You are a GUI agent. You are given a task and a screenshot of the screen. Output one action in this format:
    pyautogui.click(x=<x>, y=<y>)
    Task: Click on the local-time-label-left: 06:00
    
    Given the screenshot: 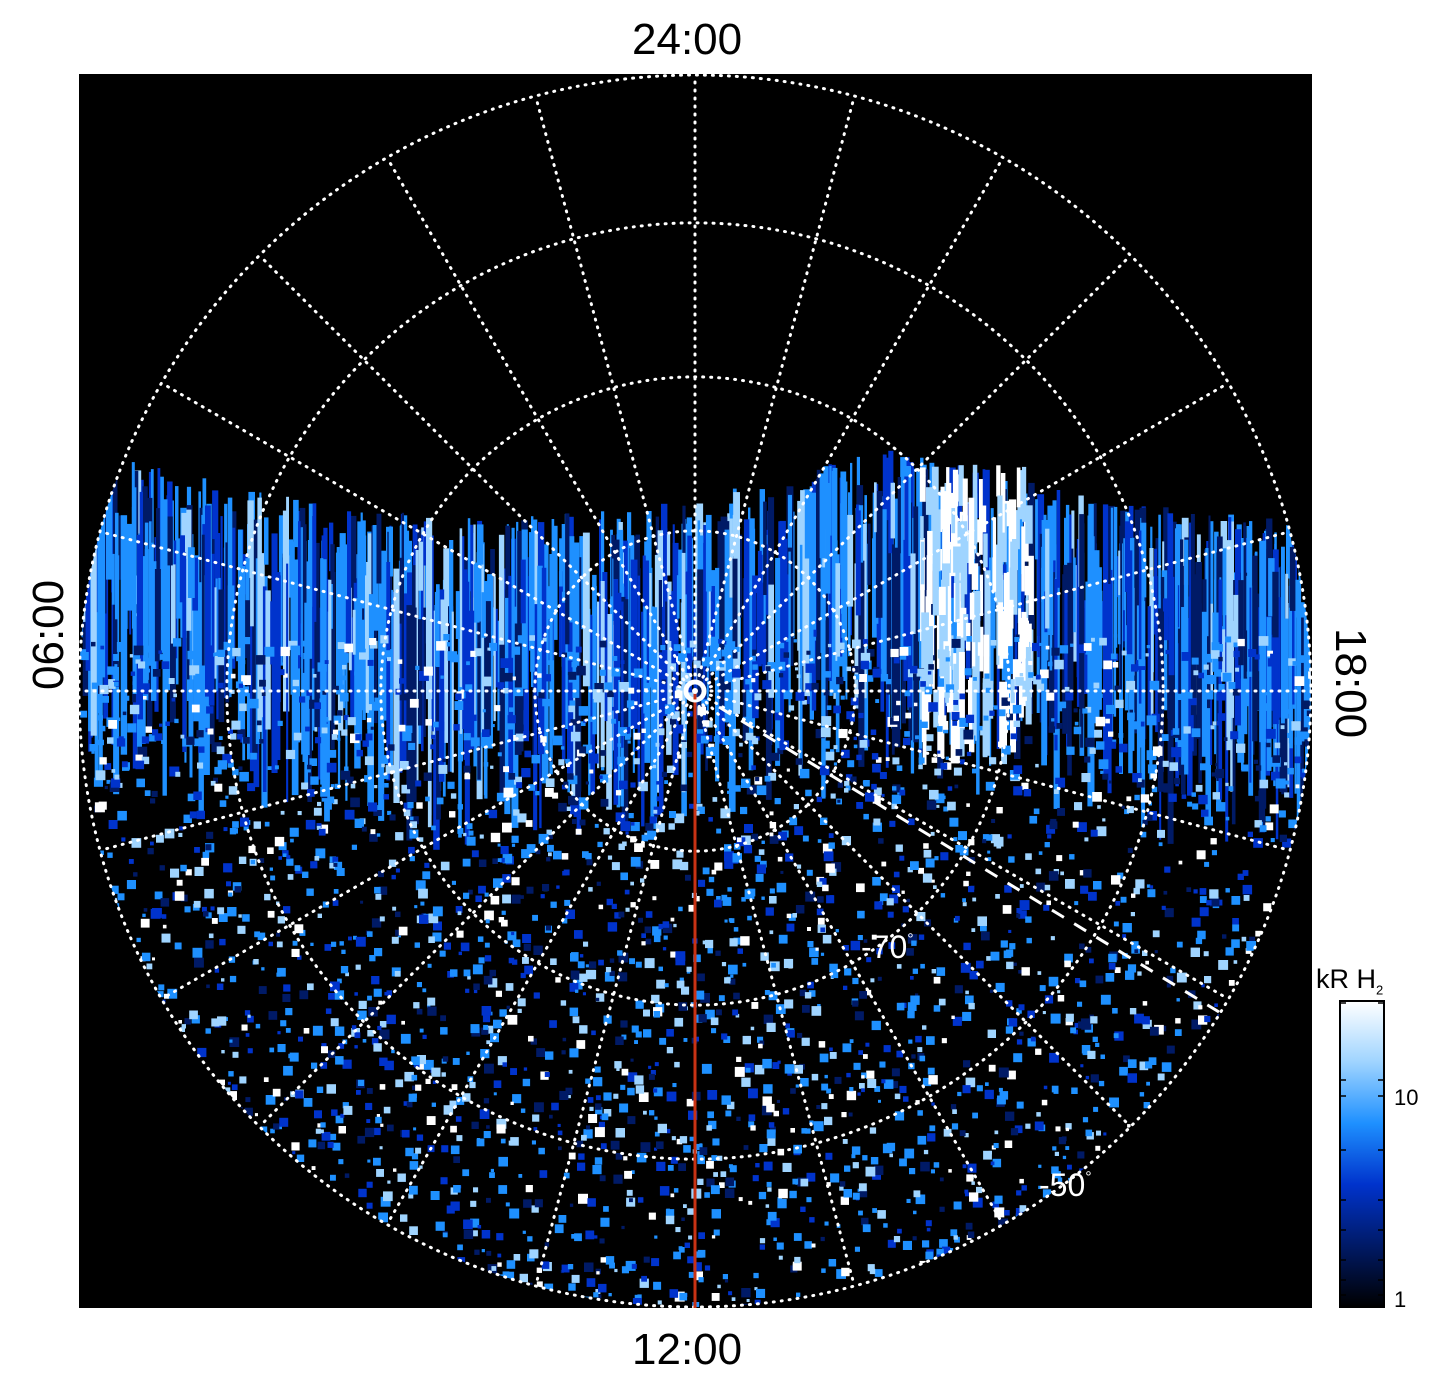 What is the action you would take?
    pyautogui.click(x=48, y=634)
    